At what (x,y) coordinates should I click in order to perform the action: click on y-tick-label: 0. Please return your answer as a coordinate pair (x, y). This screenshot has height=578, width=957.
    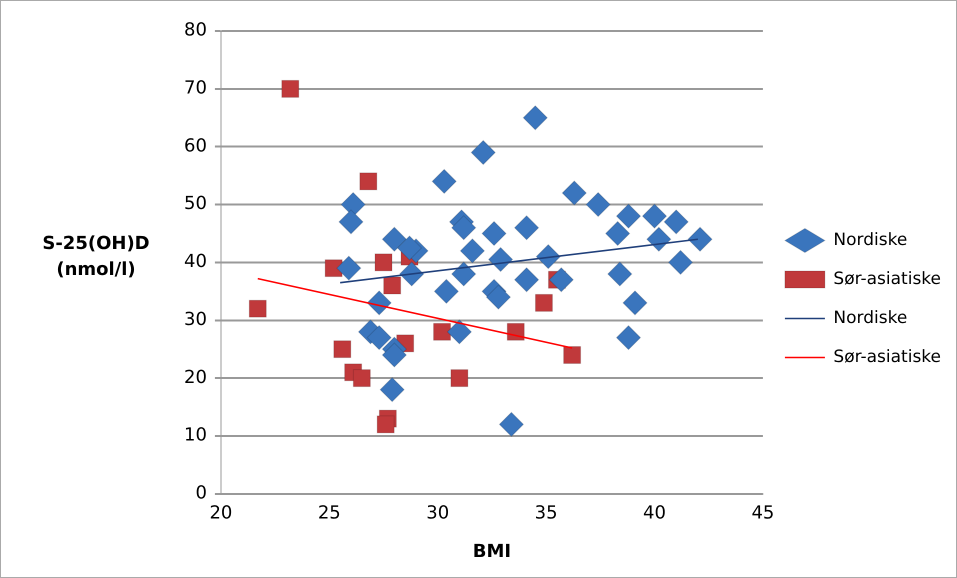
    Looking at the image, I should click on (201, 493).